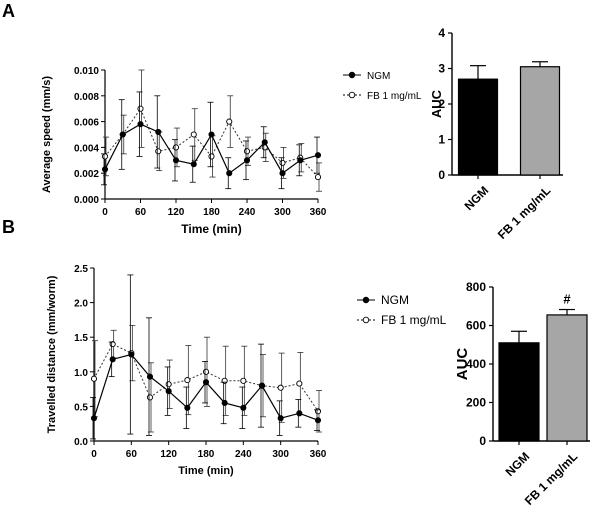 The image size is (600, 522). What do you see at coordinates (86, 200) in the screenshot?
I see `y-tick-label: 0.000` at bounding box center [86, 200].